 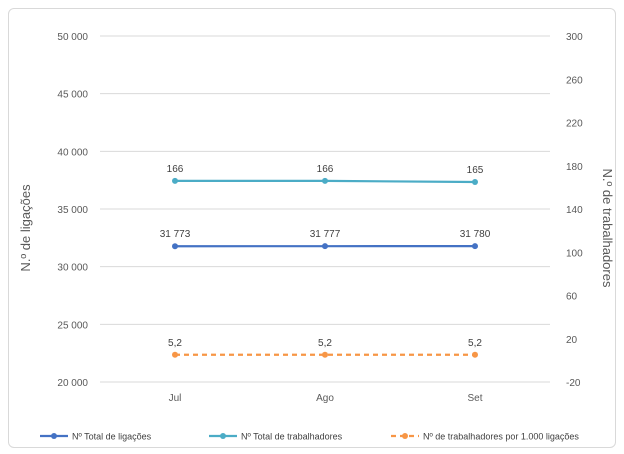 What do you see at coordinates (573, 383) in the screenshot?
I see `right-tick-label: -20` at bounding box center [573, 383].